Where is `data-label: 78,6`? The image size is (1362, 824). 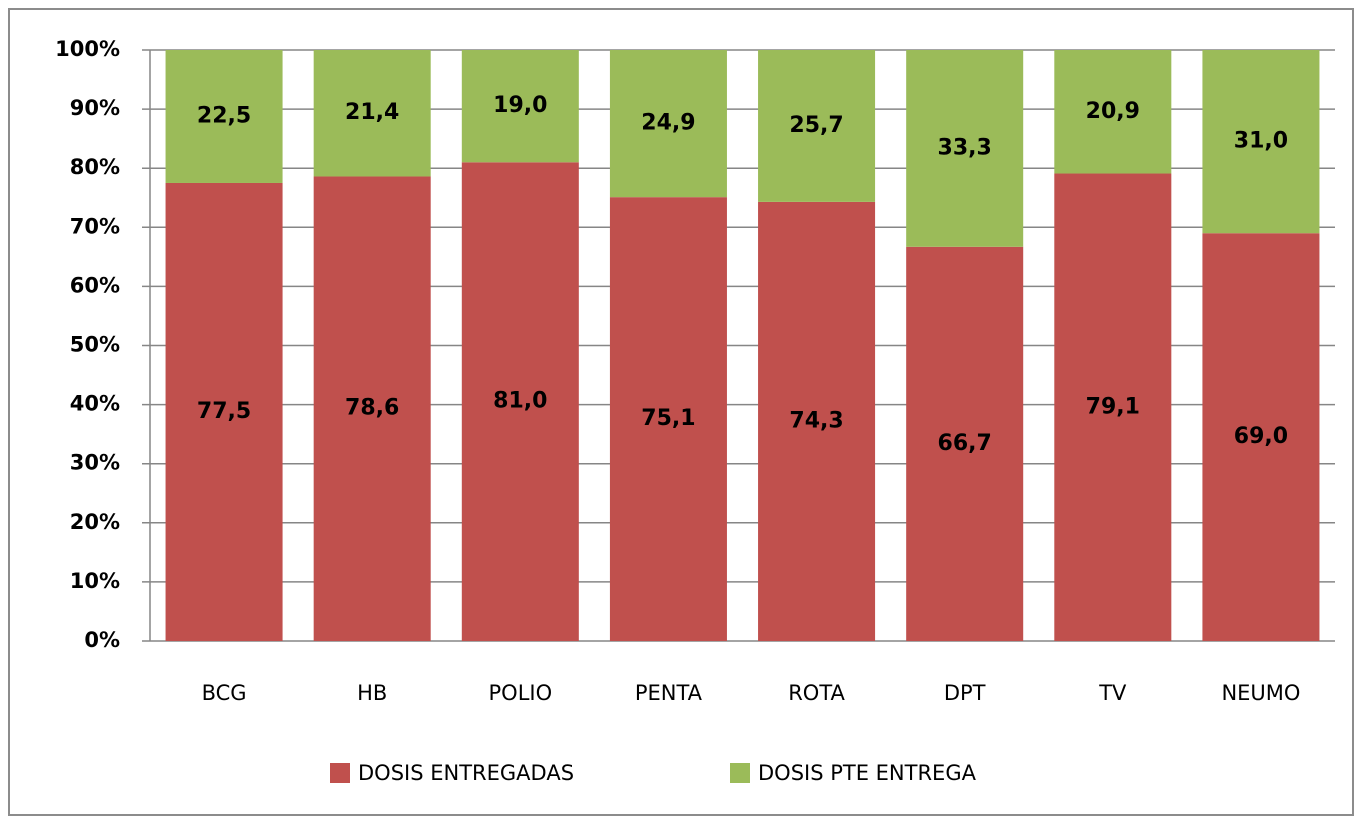
data-label: 78,6 is located at coordinates (372, 408).